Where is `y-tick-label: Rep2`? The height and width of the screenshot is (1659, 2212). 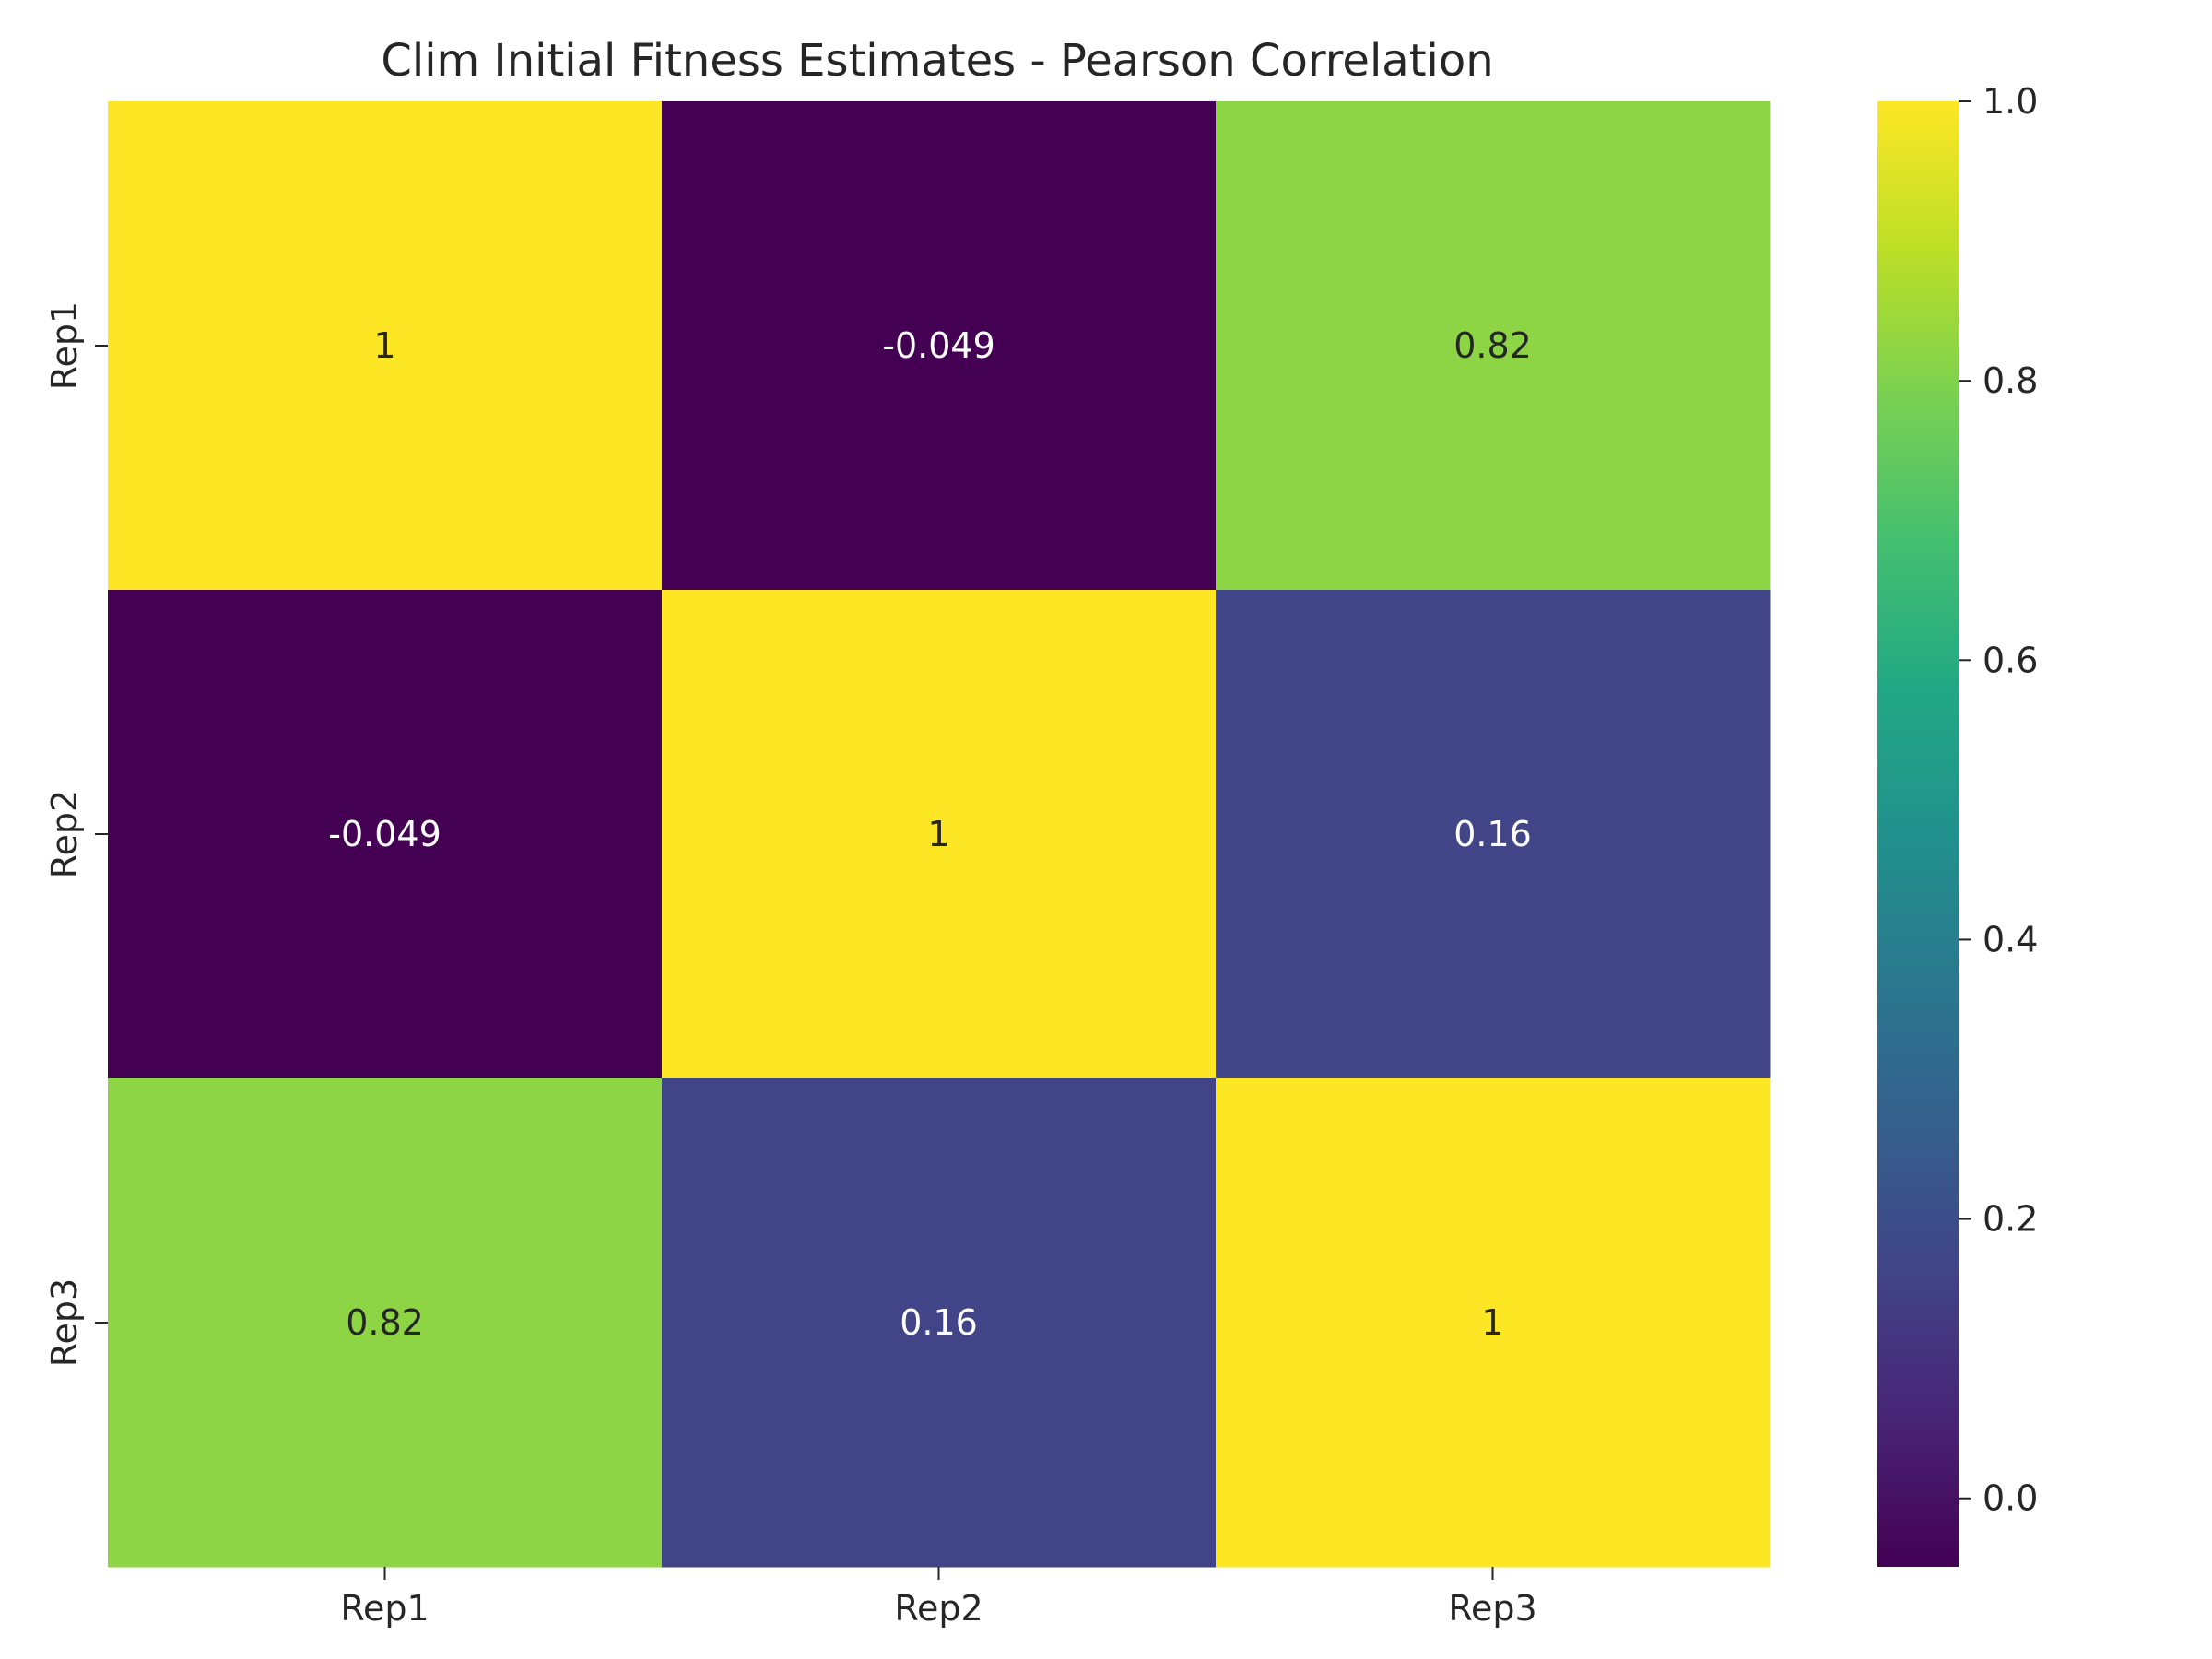 y-tick-label: Rep2 is located at coordinates (64, 834).